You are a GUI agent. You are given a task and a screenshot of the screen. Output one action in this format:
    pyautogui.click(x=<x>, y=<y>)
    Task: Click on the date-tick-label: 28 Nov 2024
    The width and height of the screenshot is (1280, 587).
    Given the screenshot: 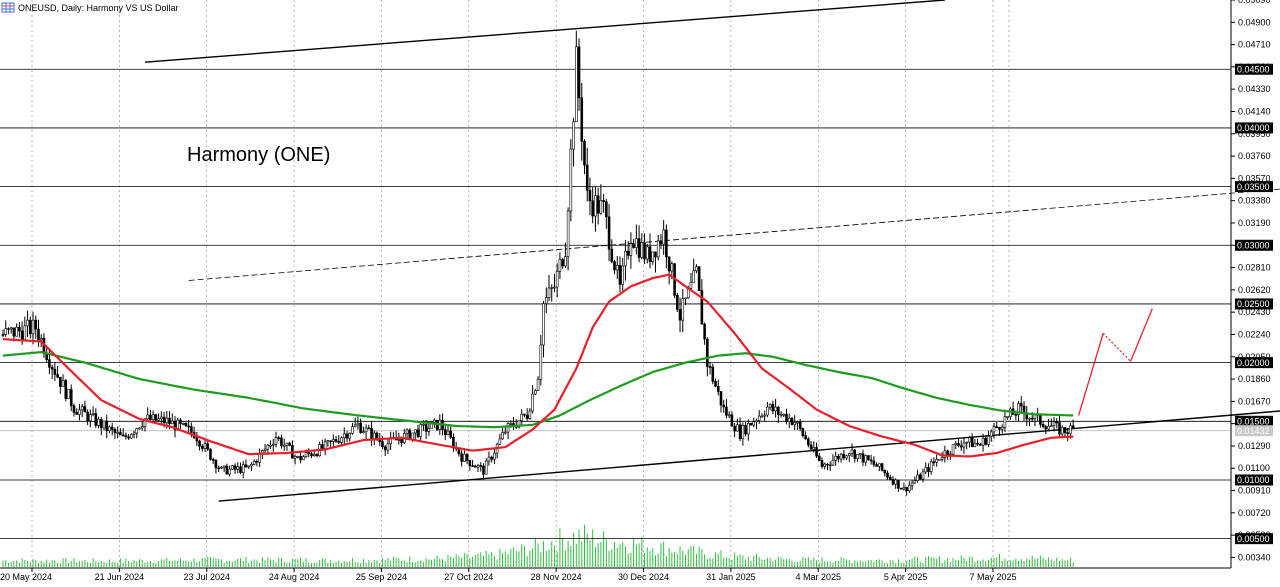 What is the action you would take?
    pyautogui.click(x=556, y=577)
    